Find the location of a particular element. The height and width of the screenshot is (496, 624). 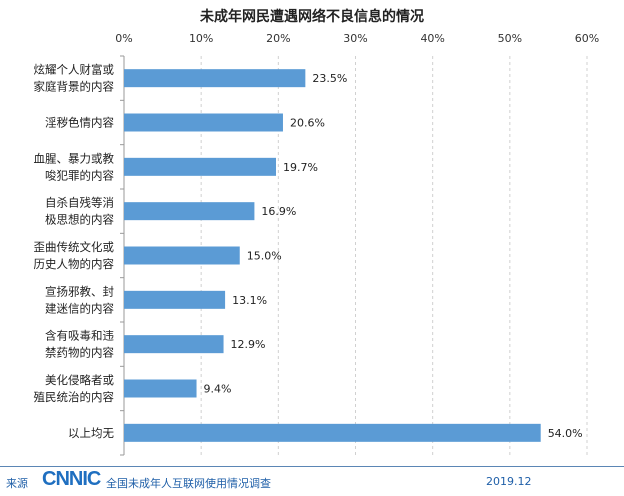

data-label: 15.0% is located at coordinates (264, 256).